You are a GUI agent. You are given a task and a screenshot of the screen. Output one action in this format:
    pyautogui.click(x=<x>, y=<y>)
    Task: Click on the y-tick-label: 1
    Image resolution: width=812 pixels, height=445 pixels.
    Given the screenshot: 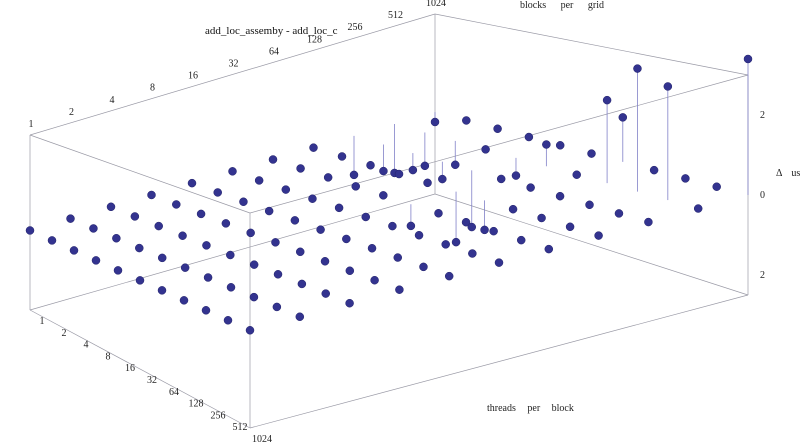 What is the action you would take?
    pyautogui.click(x=31, y=124)
    